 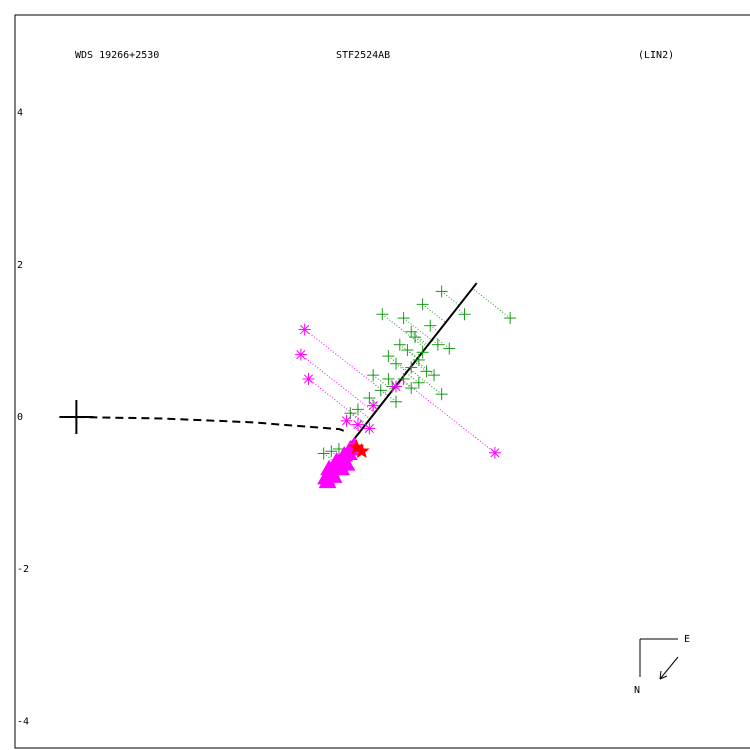 I want to click on y-tick-label-3: -2, so click(x=23, y=569).